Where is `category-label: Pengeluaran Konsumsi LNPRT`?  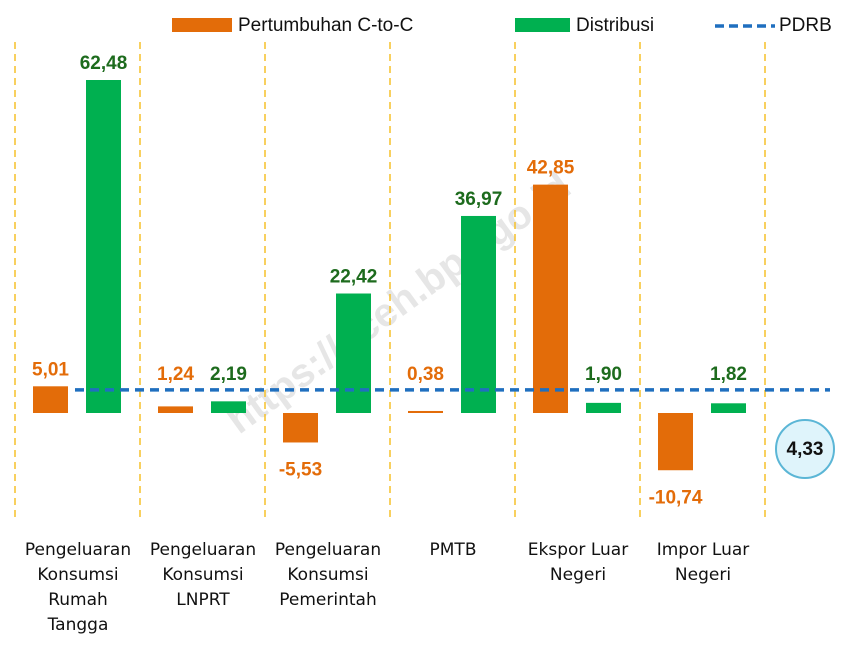
category-label: Pengeluaran Konsumsi LNPRT is located at coordinates (203, 575).